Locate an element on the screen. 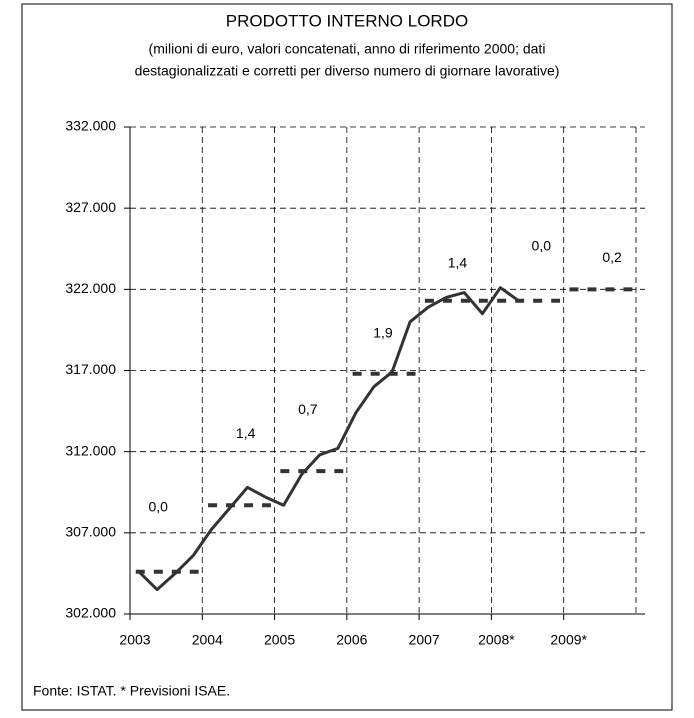 The height and width of the screenshot is (718, 694). growth-label: 0,2 is located at coordinates (612, 257).